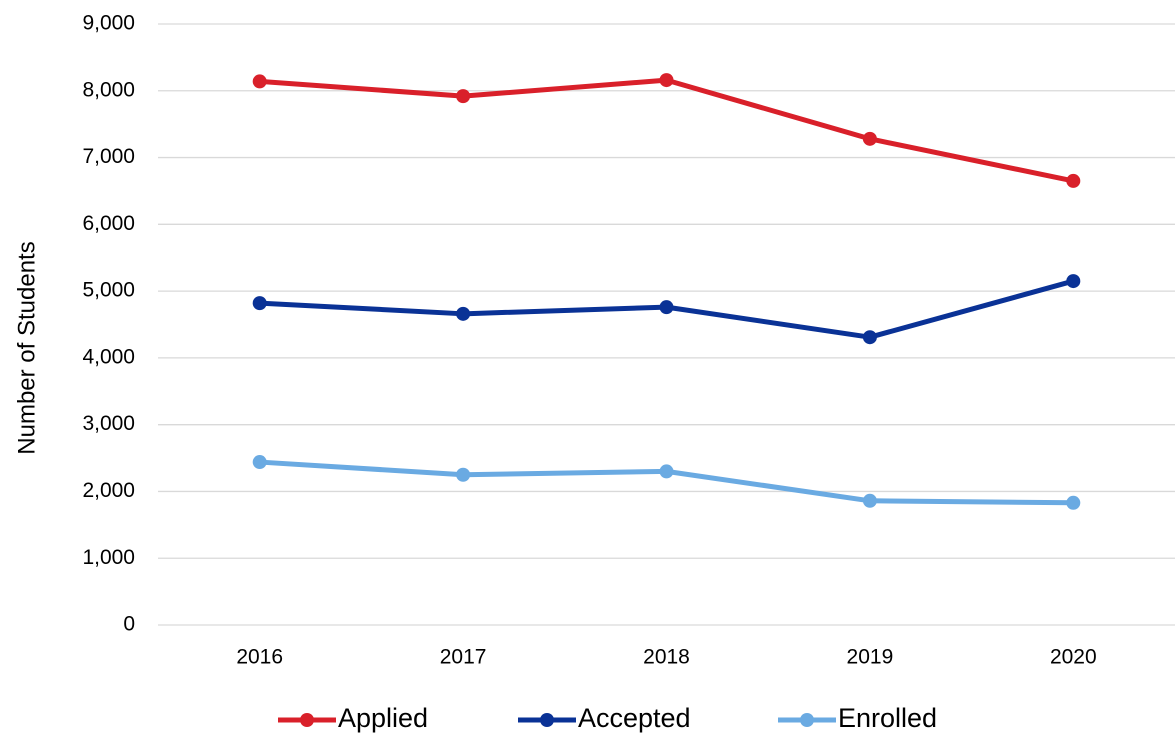 This screenshot has width=1175, height=746. I want to click on y-tick-label: 9,000, so click(108, 23).